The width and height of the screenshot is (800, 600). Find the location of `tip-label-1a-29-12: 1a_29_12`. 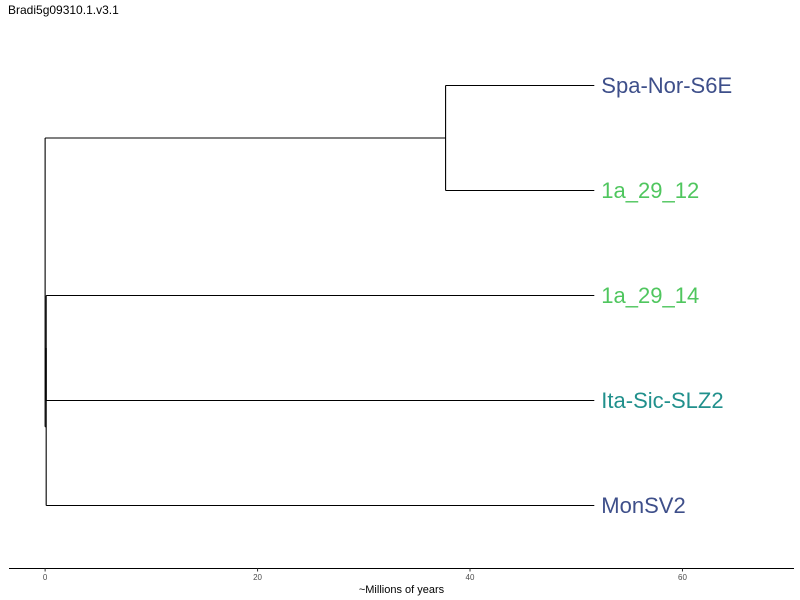

tip-label-1a-29-12: 1a_29_12 is located at coordinates (650, 190).